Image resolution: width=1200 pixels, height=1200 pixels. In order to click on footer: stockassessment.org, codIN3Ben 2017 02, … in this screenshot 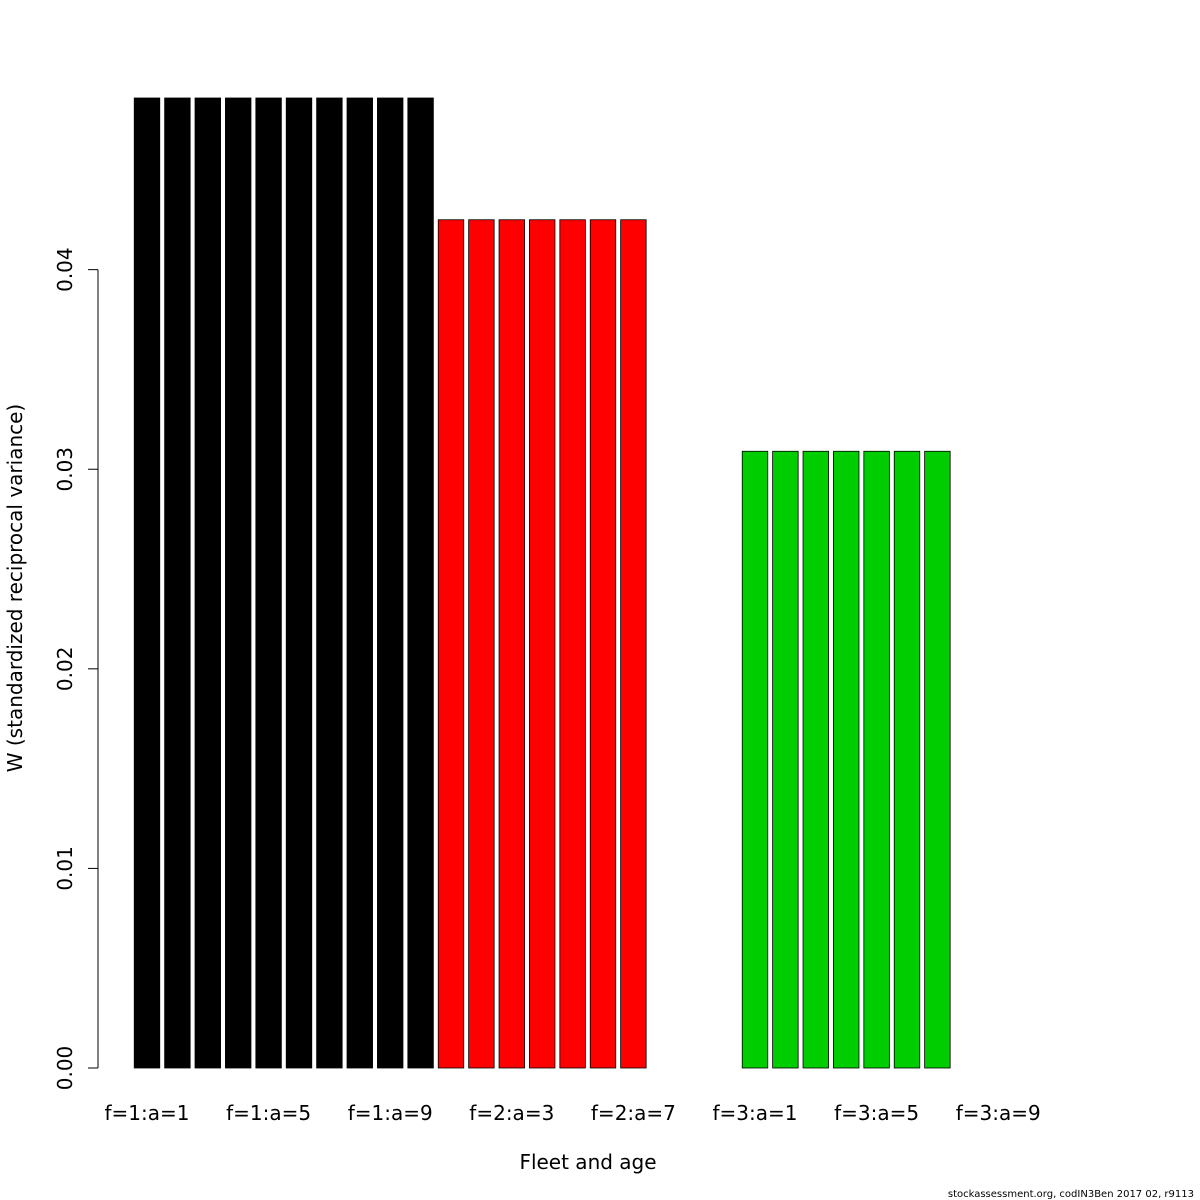, I will do `click(1071, 1194)`.